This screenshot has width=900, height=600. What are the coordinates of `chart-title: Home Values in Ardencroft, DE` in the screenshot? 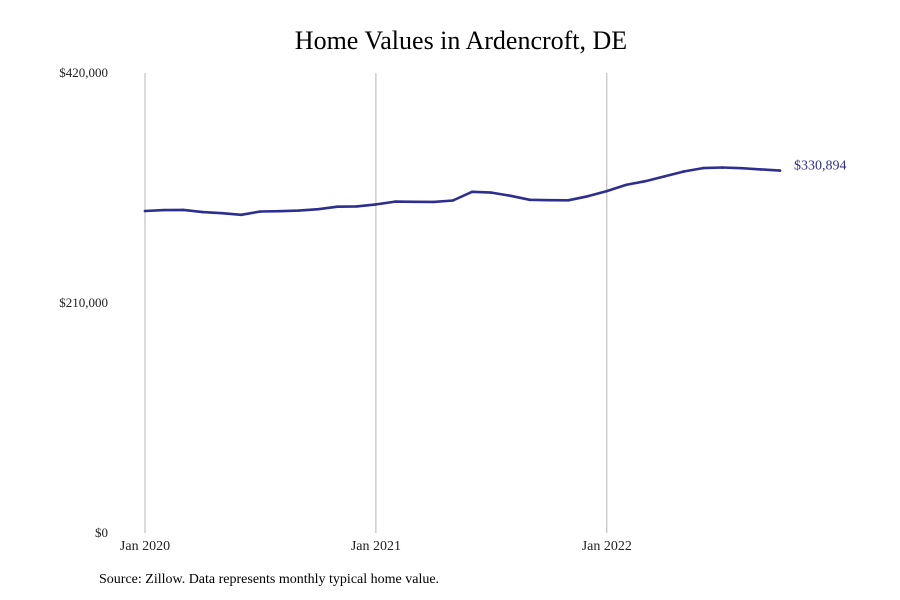 It's located at (461, 40).